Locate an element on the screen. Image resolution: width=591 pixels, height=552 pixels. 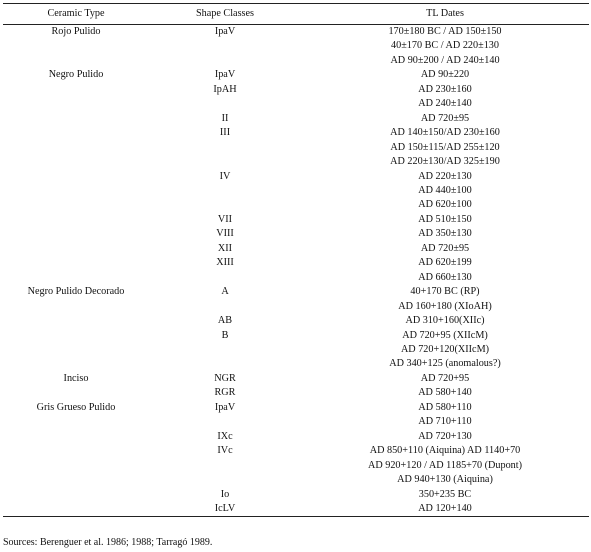
cell-tl-date: 40±170 BC / AD 220±130 is located at coordinates (445, 46).